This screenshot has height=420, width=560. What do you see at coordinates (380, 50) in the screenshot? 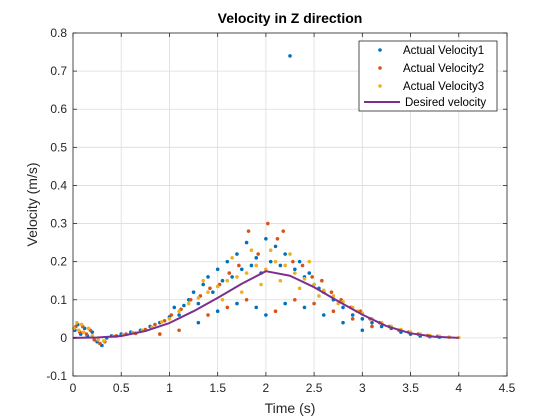
I see `legend-marker-velocity1` at bounding box center [380, 50].